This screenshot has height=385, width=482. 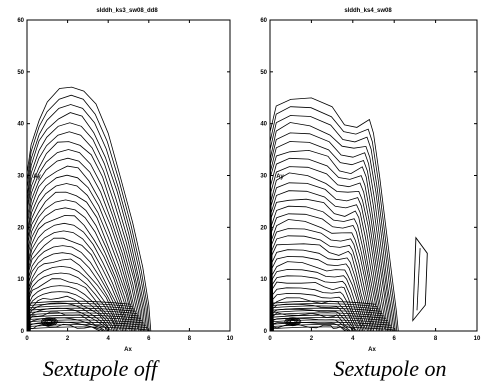 What do you see at coordinates (149, 339) in the screenshot?
I see `x-tick-label: 6` at bounding box center [149, 339].